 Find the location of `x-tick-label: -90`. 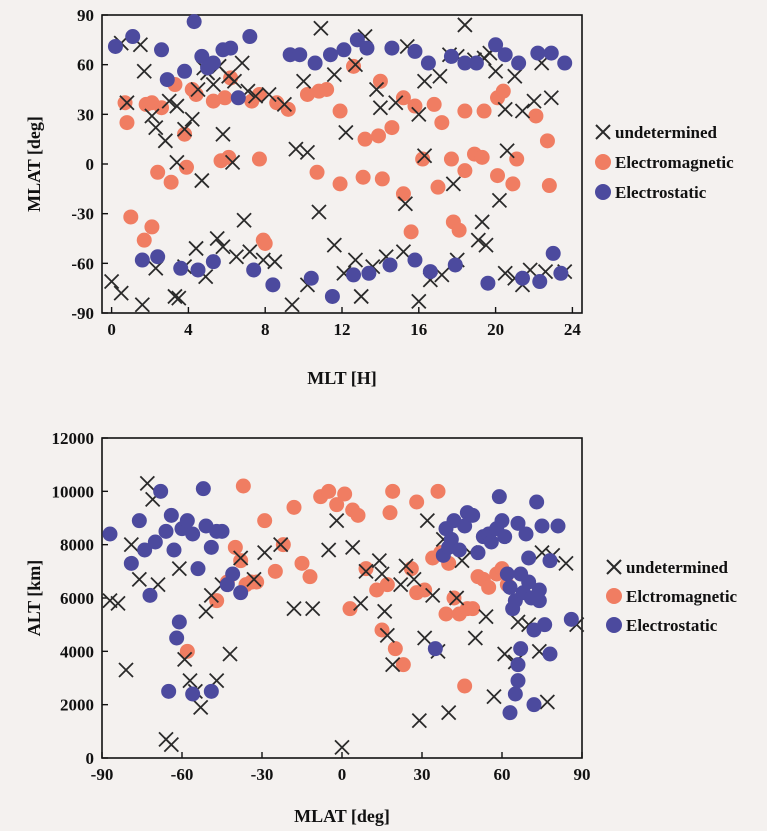

x-tick-label: -90 is located at coordinates (102, 774).